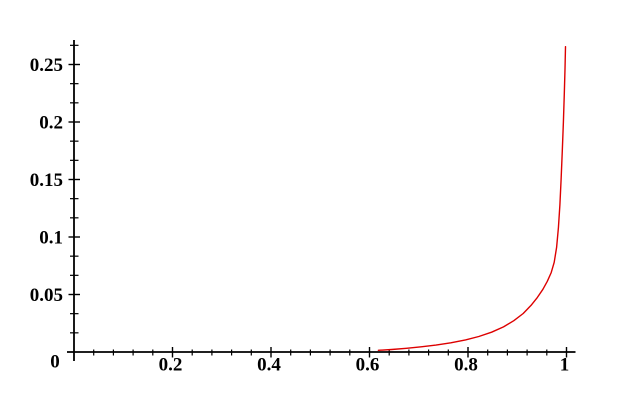  What do you see at coordinates (46, 65) in the screenshot?
I see `y-tick-label: 0.25` at bounding box center [46, 65].